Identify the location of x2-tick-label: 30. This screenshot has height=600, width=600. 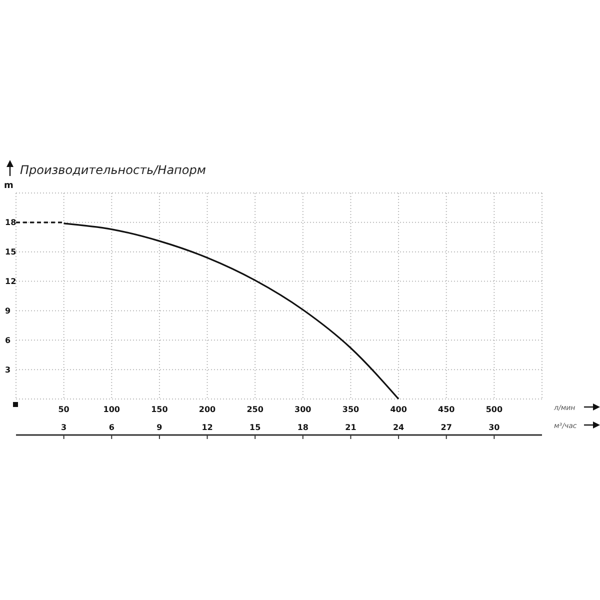
(494, 427).